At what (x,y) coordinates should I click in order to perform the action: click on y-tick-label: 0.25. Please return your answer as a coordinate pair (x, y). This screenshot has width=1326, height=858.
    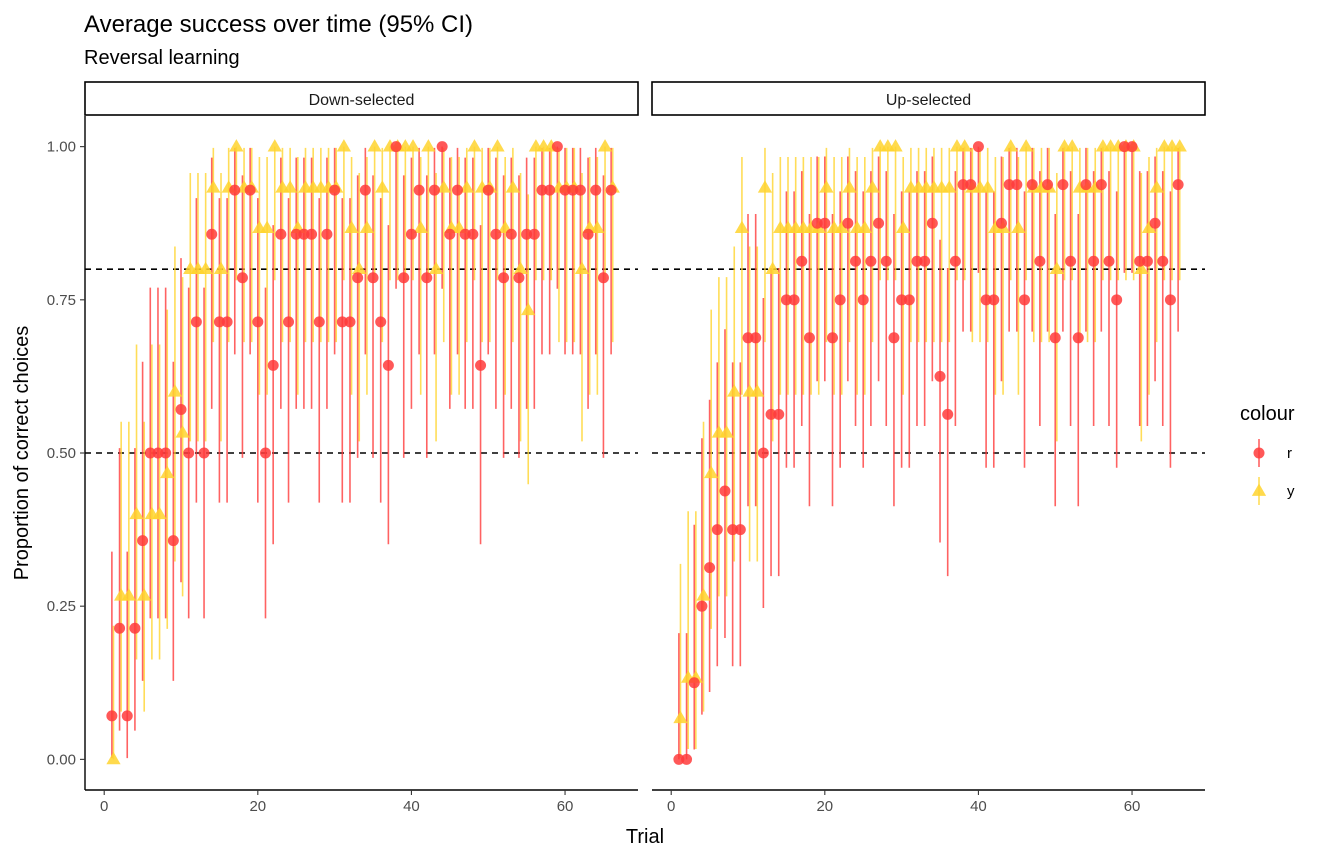
    Looking at the image, I should click on (61, 606).